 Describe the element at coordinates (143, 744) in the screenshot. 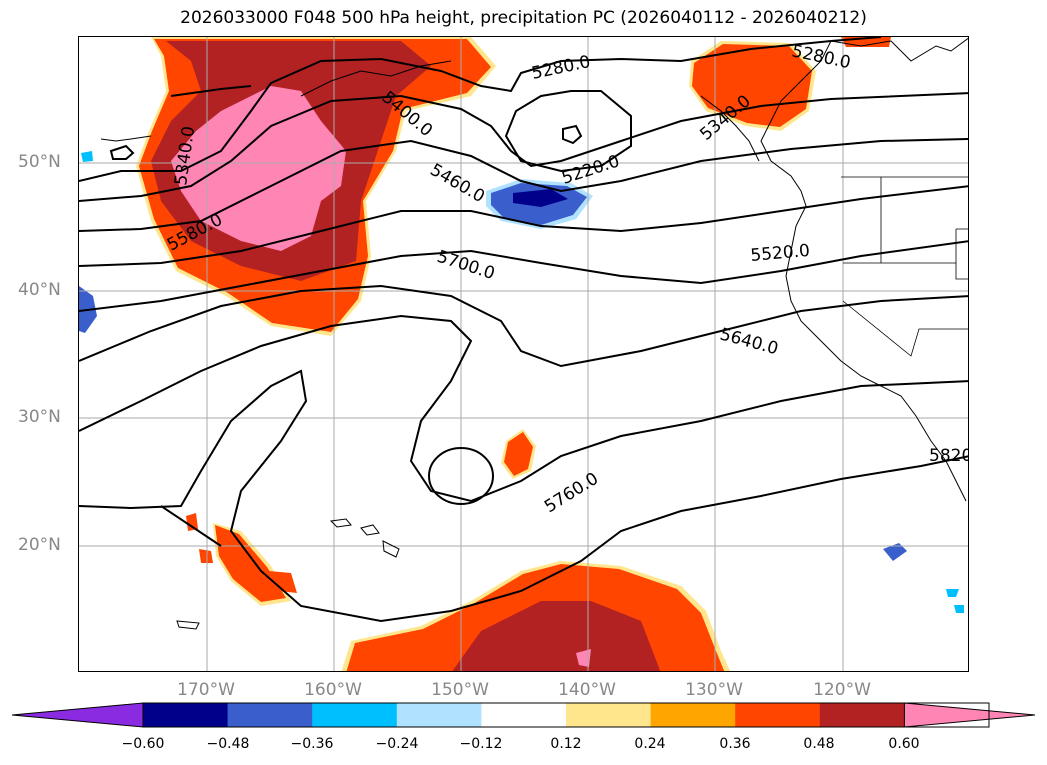

I see `colorbar-tick-label: −0.60` at that location.